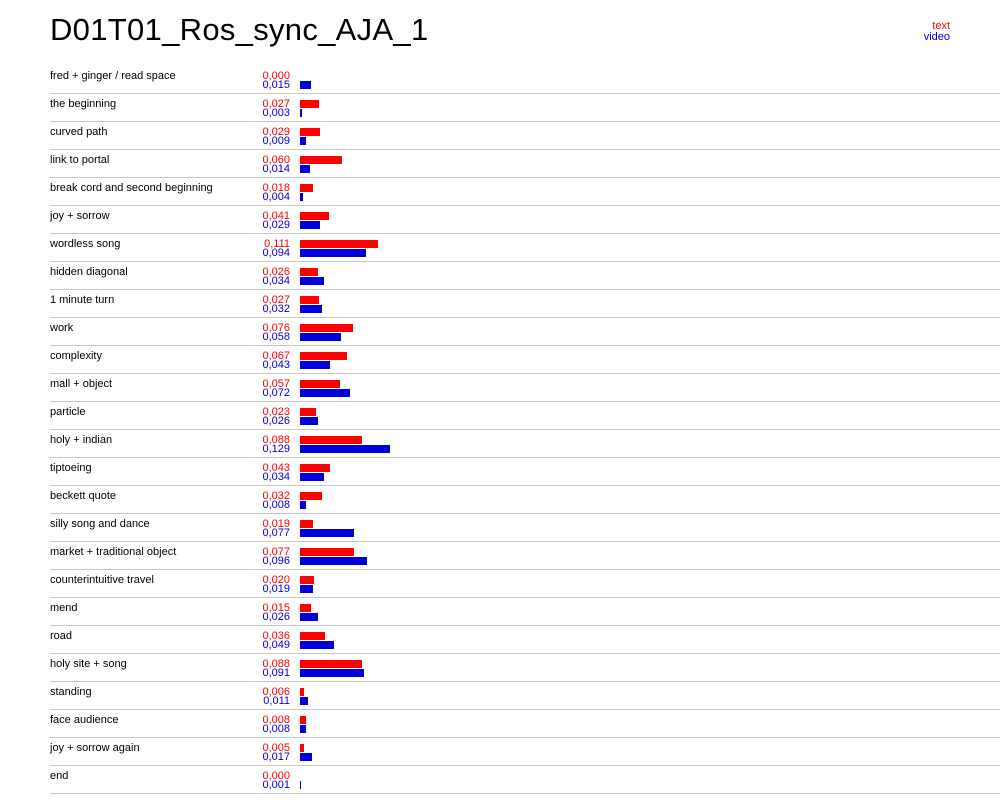  What do you see at coordinates (525, 696) in the screenshot?
I see `chart-row: standing 0,006 0,011` at bounding box center [525, 696].